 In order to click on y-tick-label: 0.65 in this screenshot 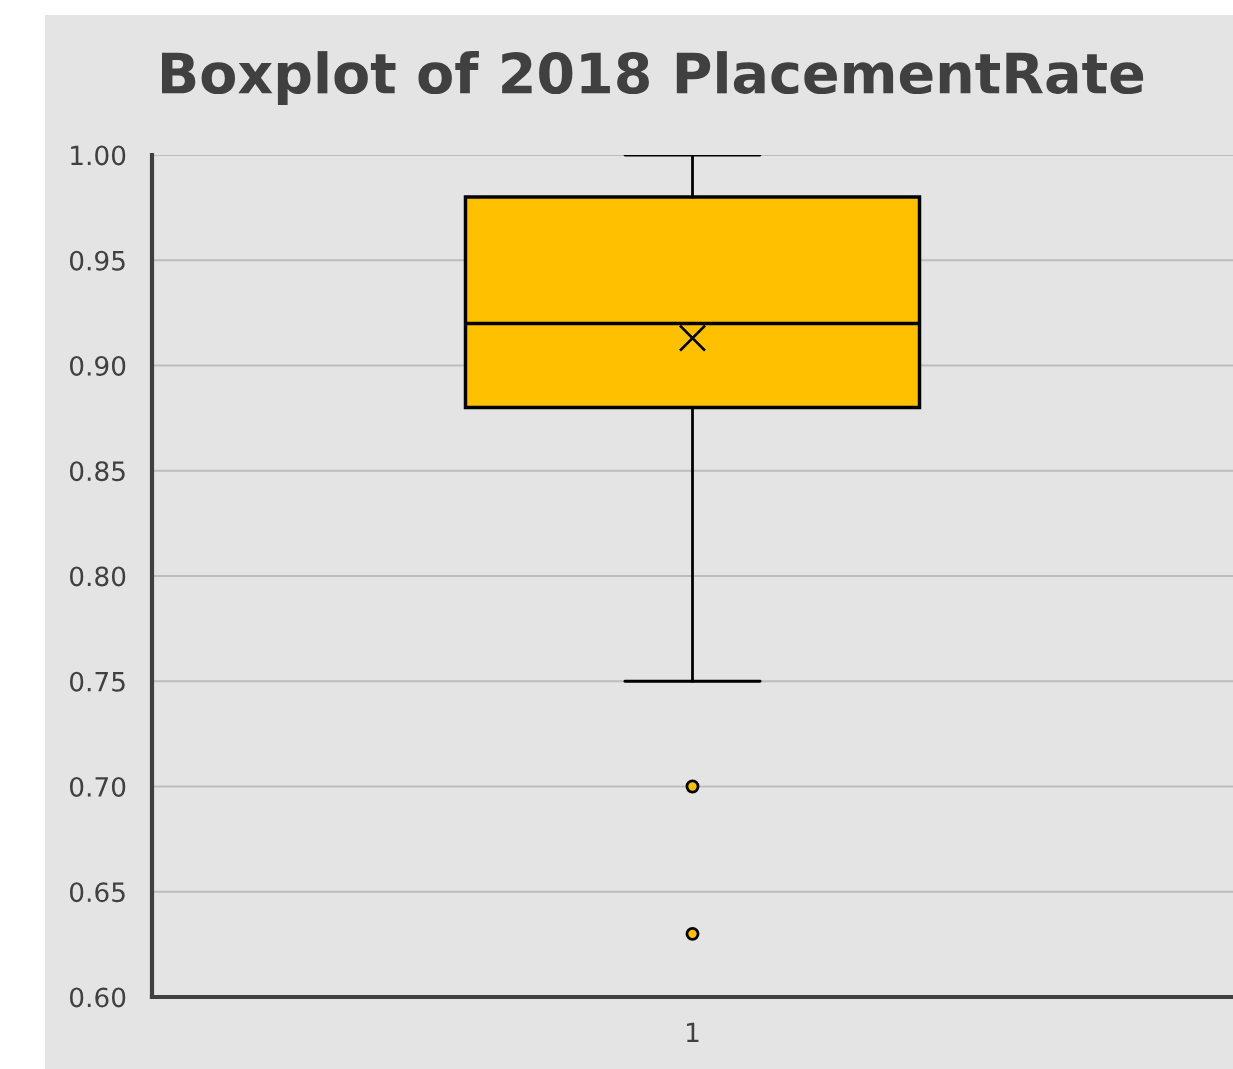, I will do `click(97, 892)`.